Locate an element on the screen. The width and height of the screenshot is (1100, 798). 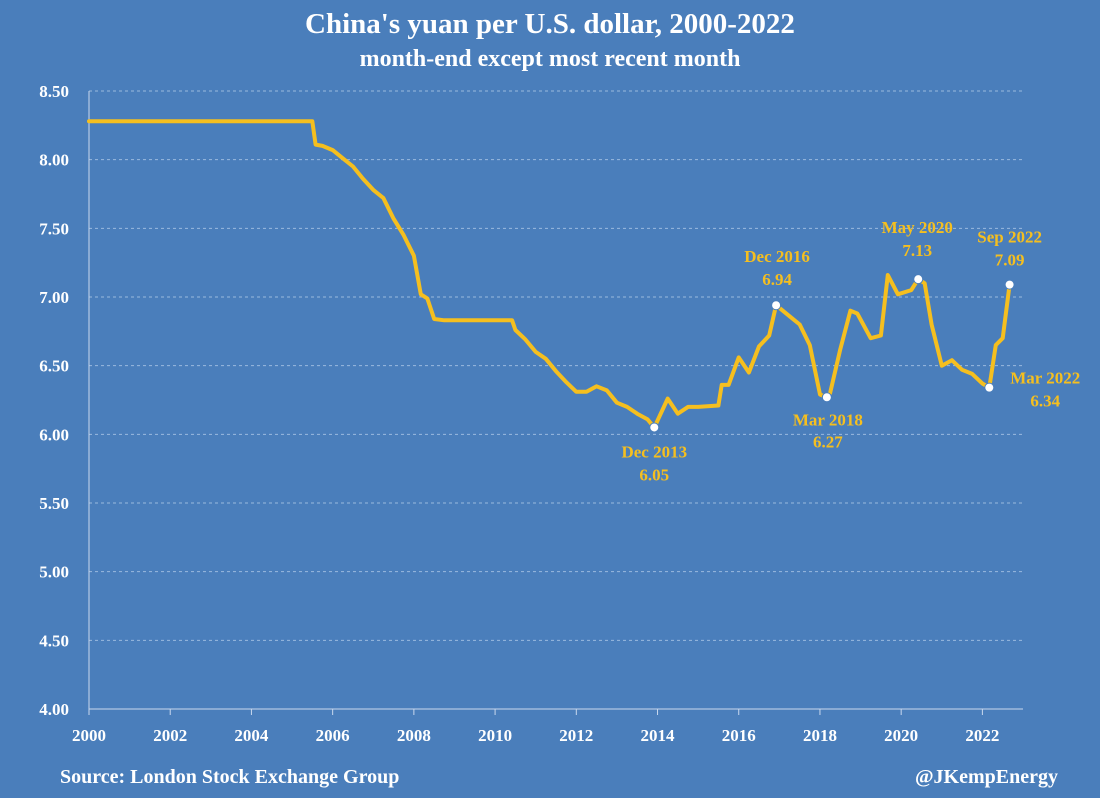
annotation-label: Mar 2022 is located at coordinates (1045, 378).